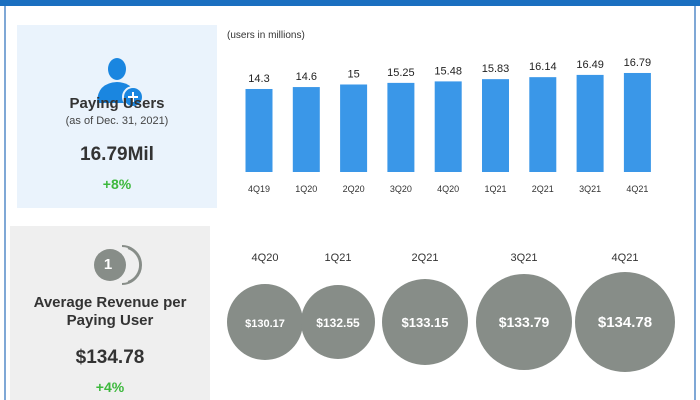 The image size is (700, 400). What do you see at coordinates (543, 189) in the screenshot?
I see `x-tick-label: 2Q21` at bounding box center [543, 189].